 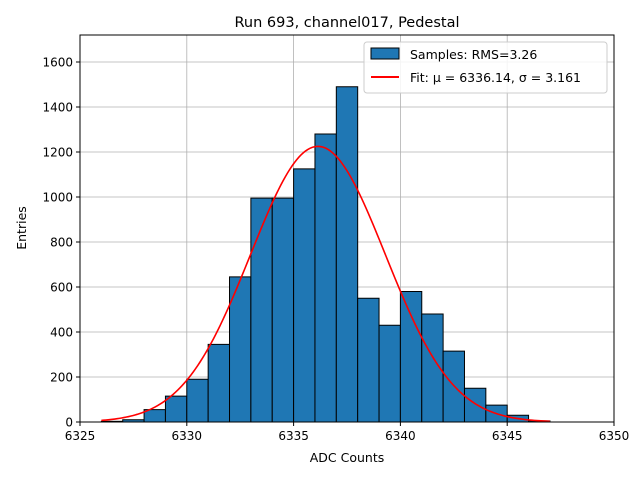 I want to click on legend-box, so click(x=485, y=67).